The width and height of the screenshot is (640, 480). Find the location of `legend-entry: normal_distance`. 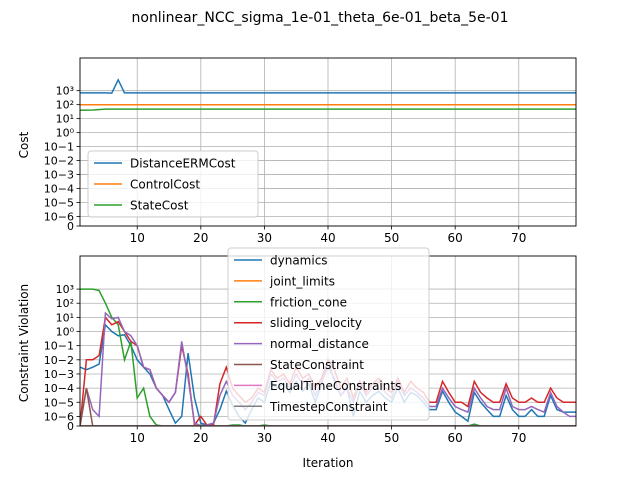

legend-entry: normal_distance is located at coordinates (319, 344).